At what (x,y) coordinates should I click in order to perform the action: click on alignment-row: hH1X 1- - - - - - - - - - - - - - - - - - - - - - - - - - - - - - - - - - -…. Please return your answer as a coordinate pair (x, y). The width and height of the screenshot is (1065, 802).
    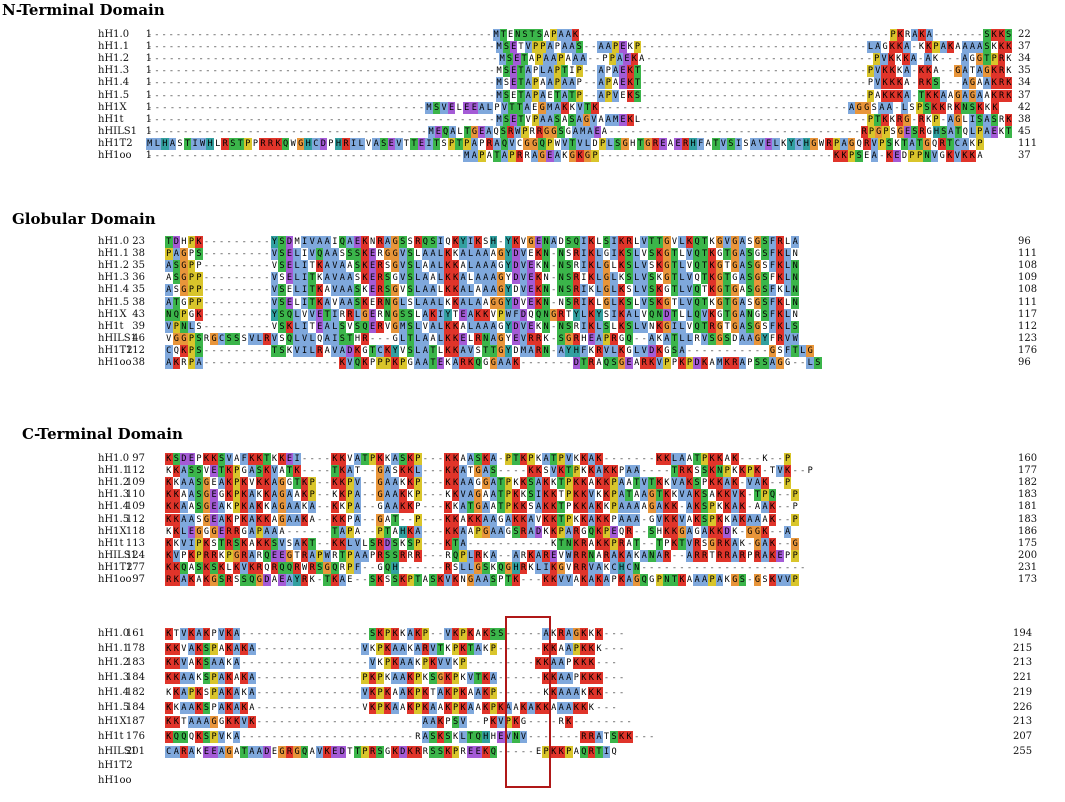
    Looking at the image, I should click on (532, 107).